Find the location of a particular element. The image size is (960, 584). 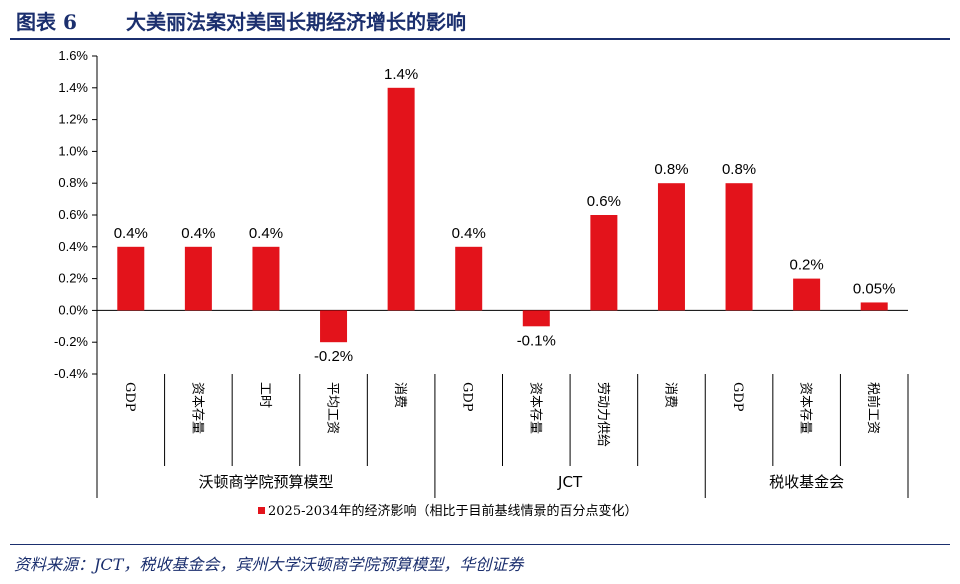

source-note: 资料来源：JCT，税收基金会，宾州大学沃顿商学院预算模型，华创证券 is located at coordinates (269, 564).